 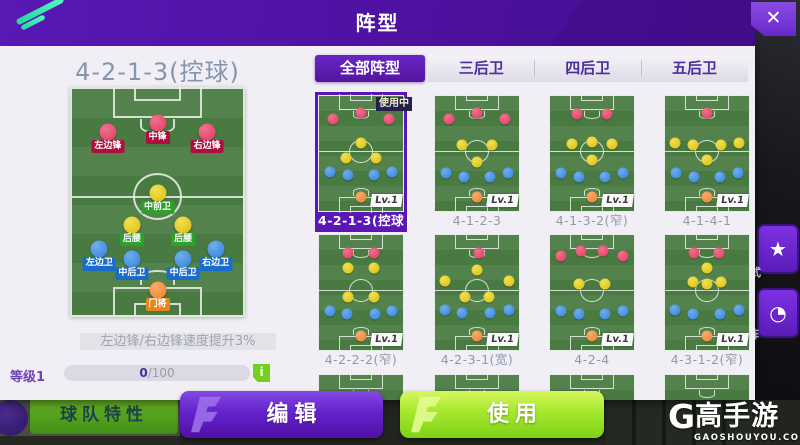 I want to click on formation-card: Lv.1 4-1-3-2(窄), so click(x=592, y=161).